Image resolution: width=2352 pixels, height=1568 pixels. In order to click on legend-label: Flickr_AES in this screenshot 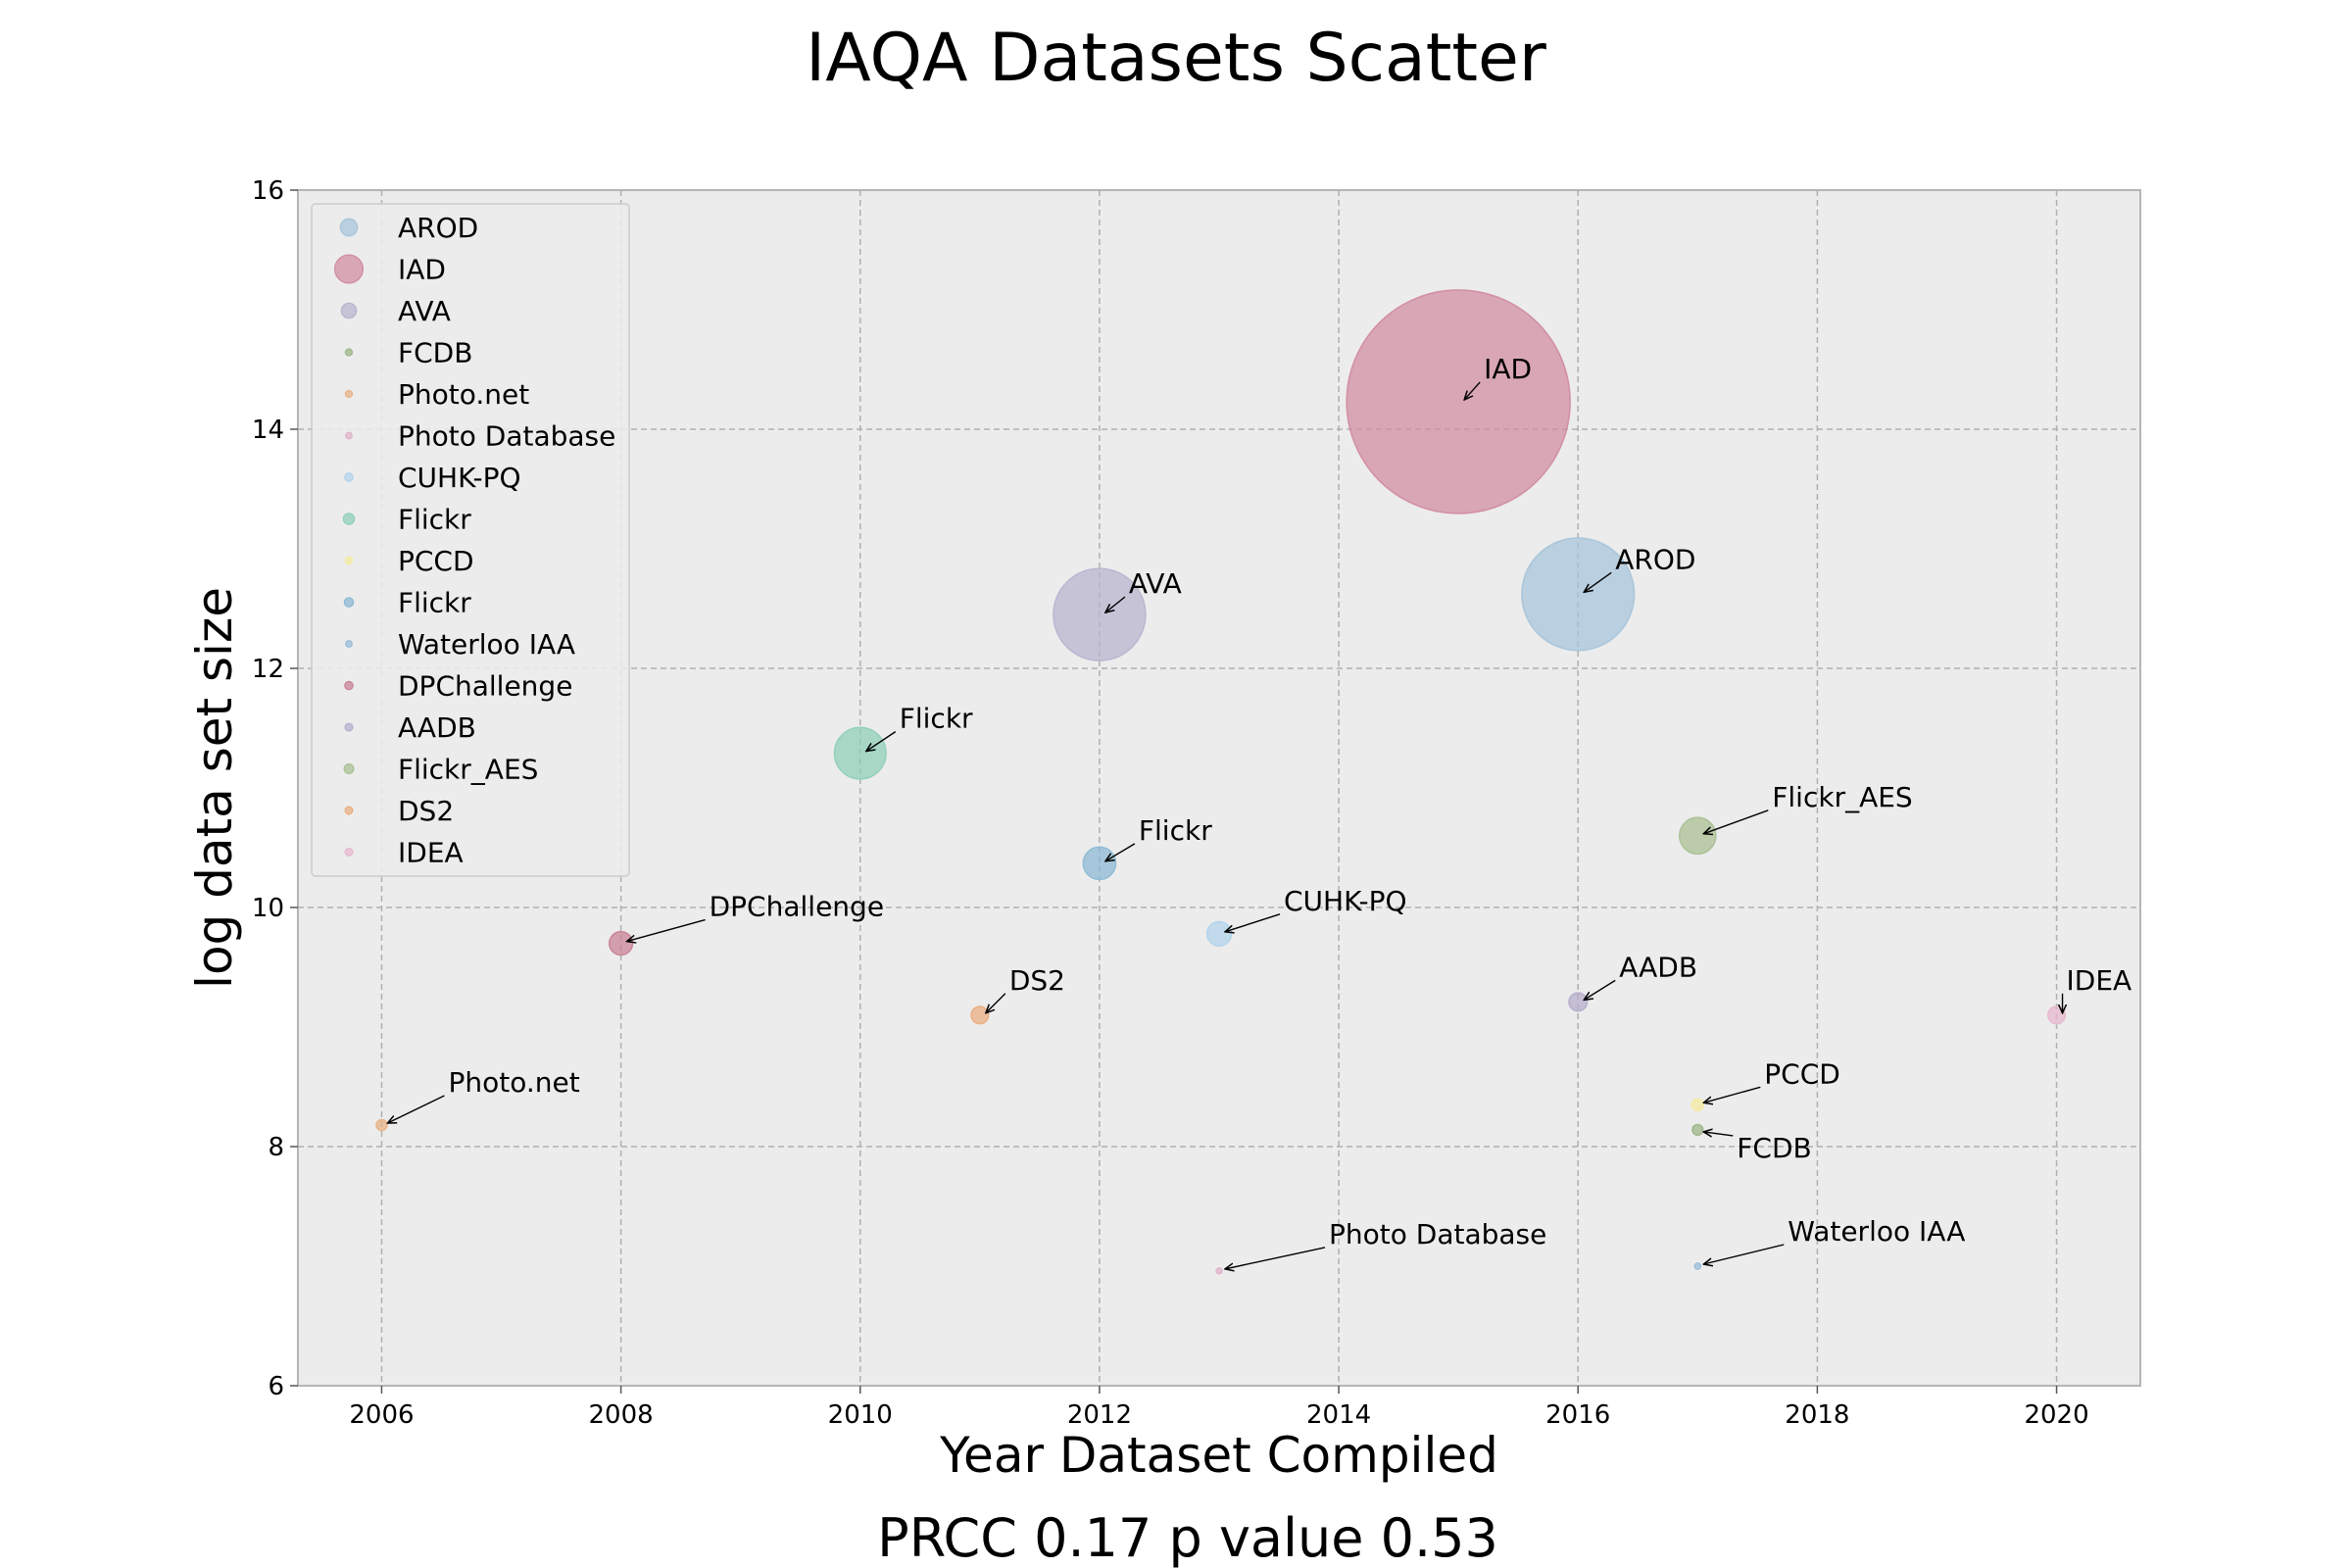, I will do `click(468, 770)`.